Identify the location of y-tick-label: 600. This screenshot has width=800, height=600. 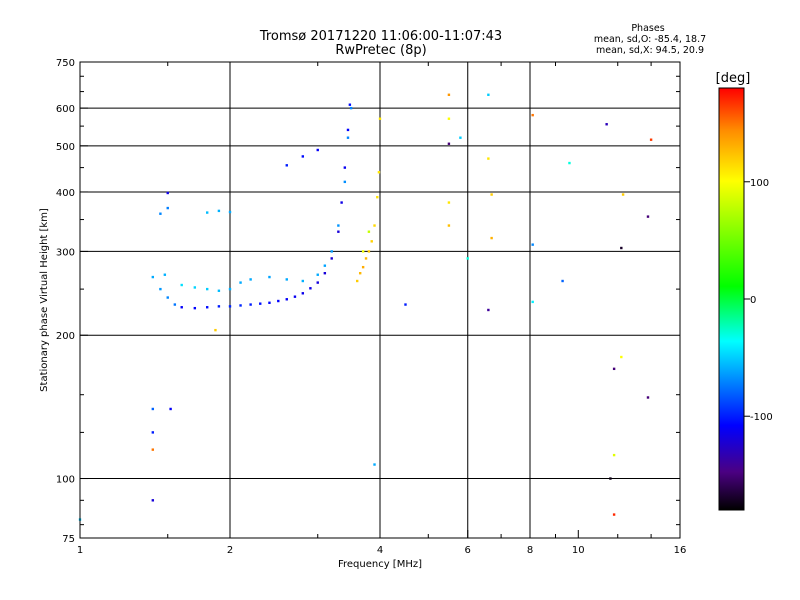
(65, 109).